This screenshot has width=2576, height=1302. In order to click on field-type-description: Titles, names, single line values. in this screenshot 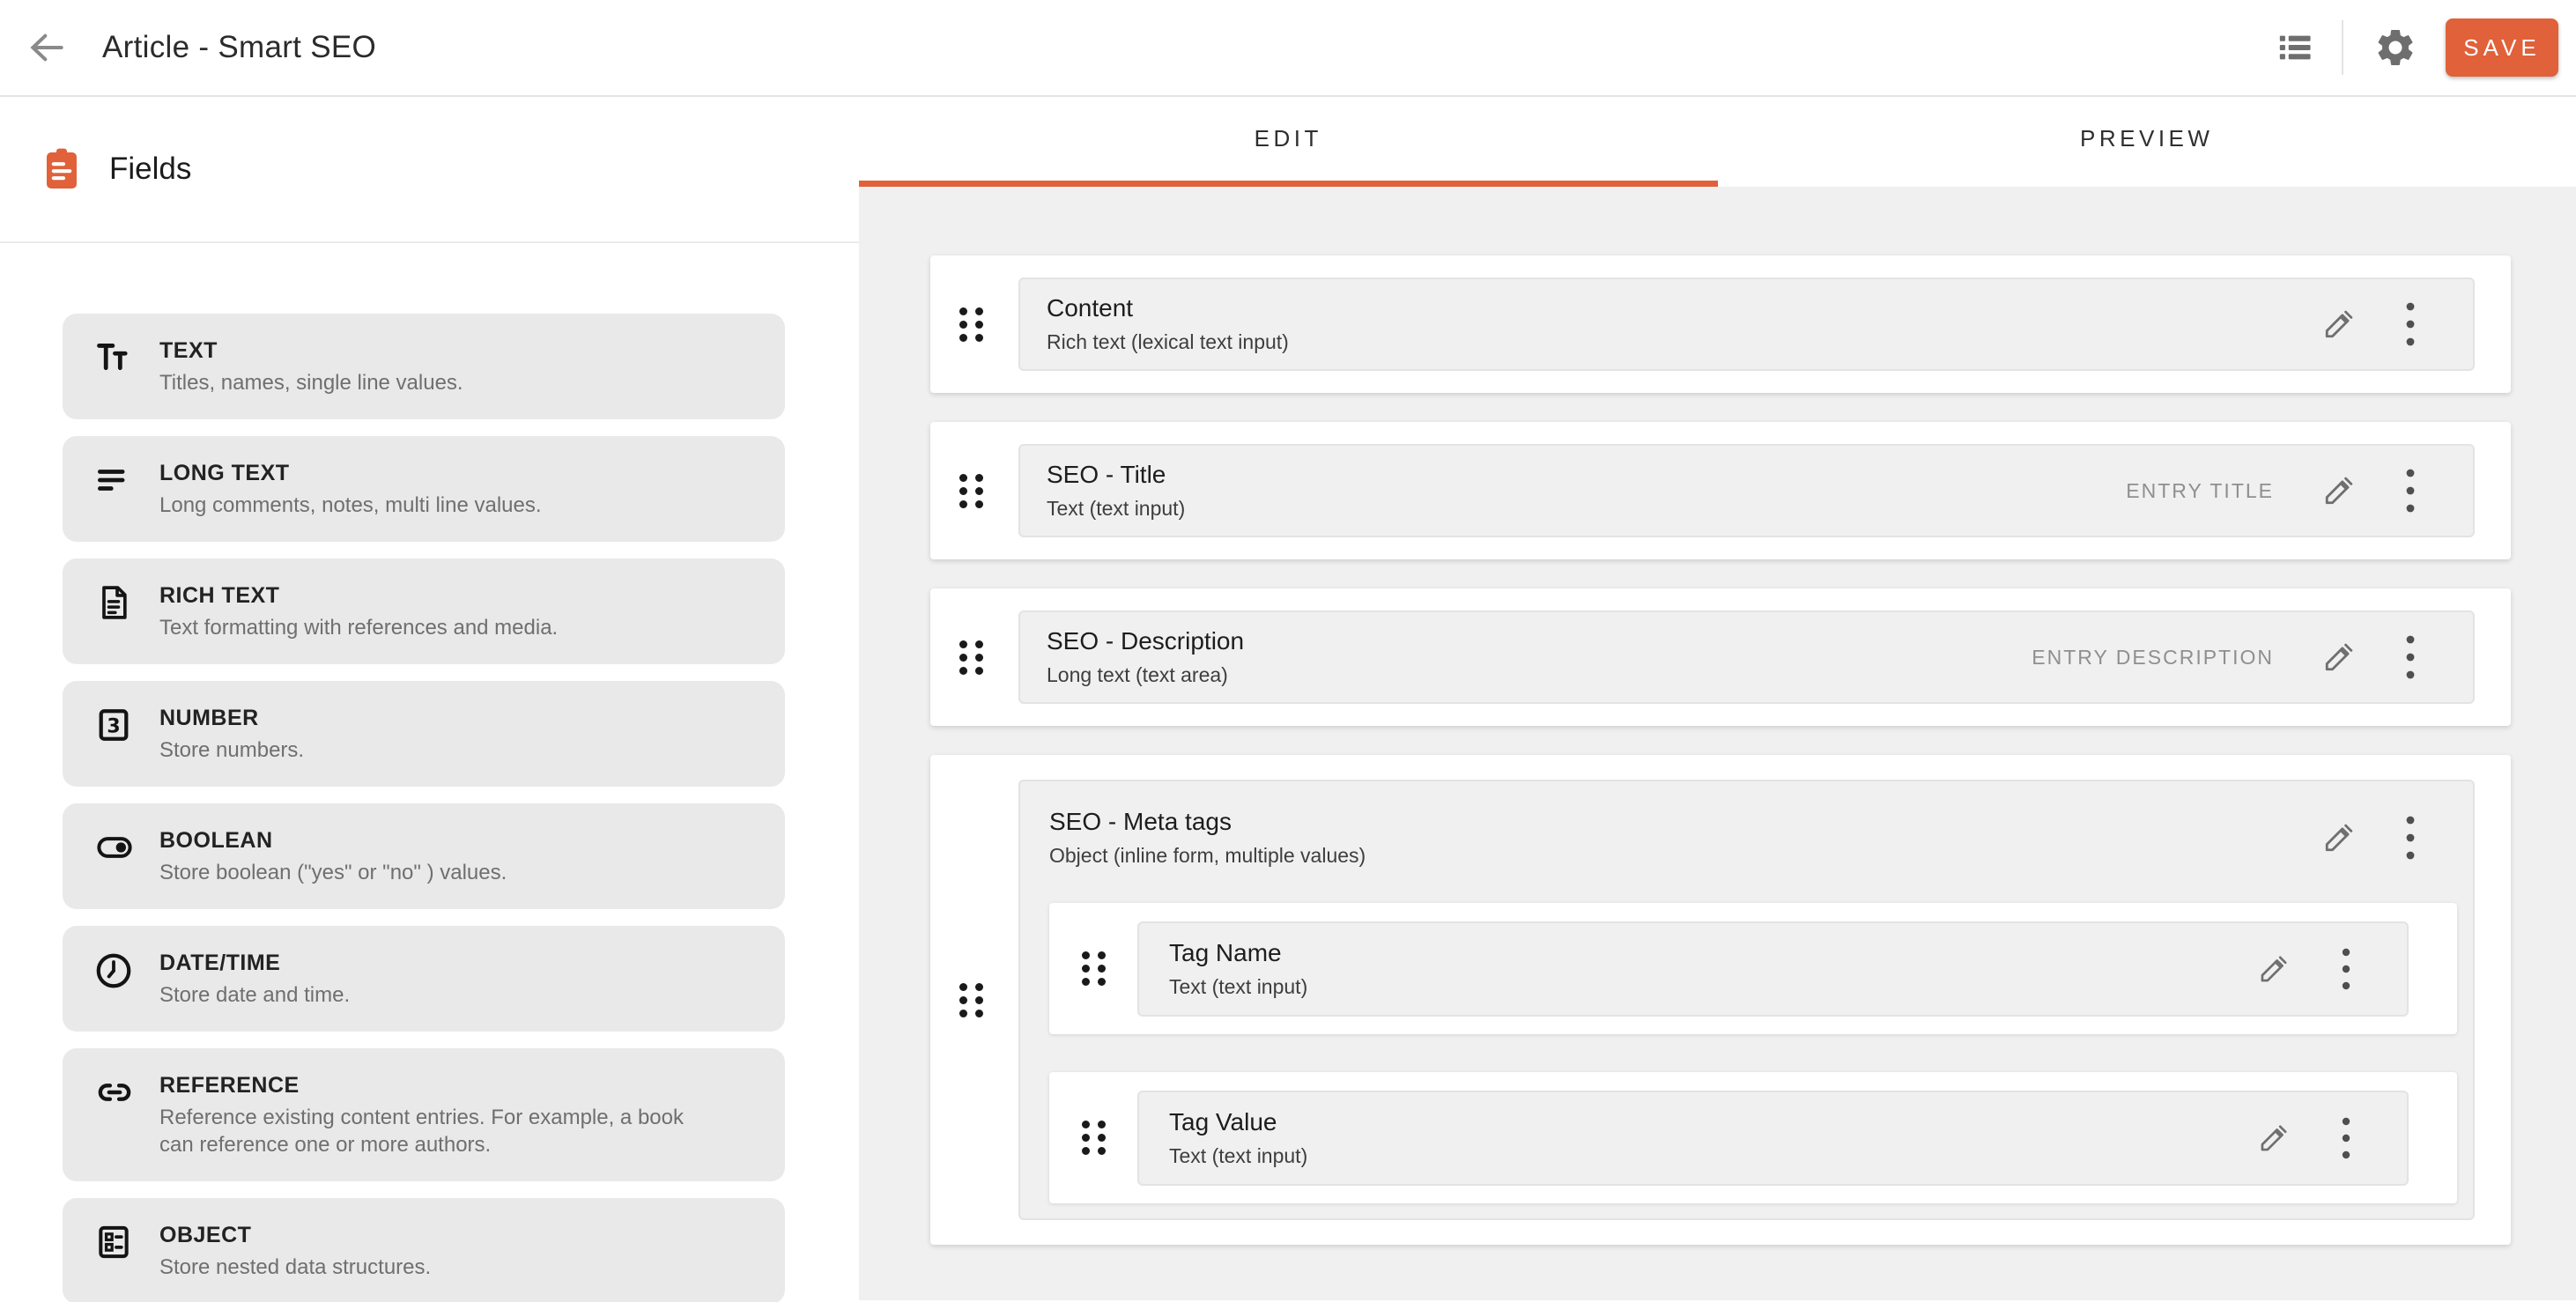, I will do `click(311, 383)`.